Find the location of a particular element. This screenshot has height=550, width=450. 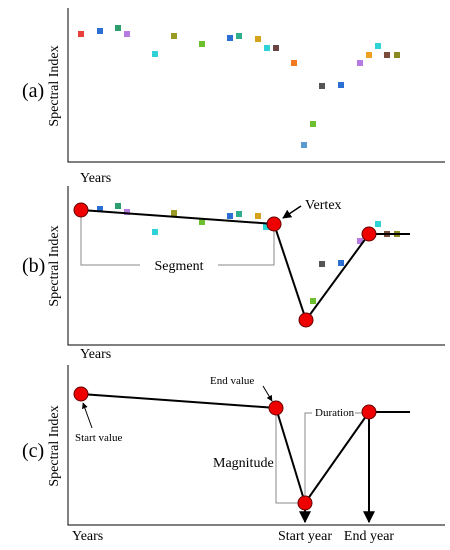

annotation: Start value is located at coordinates (98, 438).